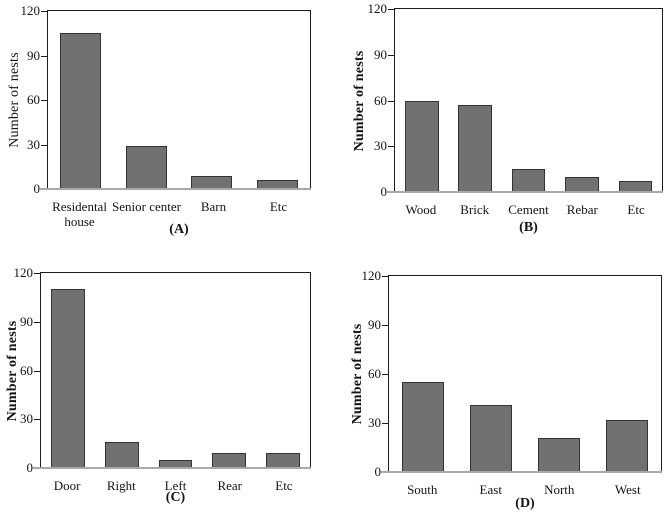  What do you see at coordinates (422, 489) in the screenshot?
I see `x-label-south: South` at bounding box center [422, 489].